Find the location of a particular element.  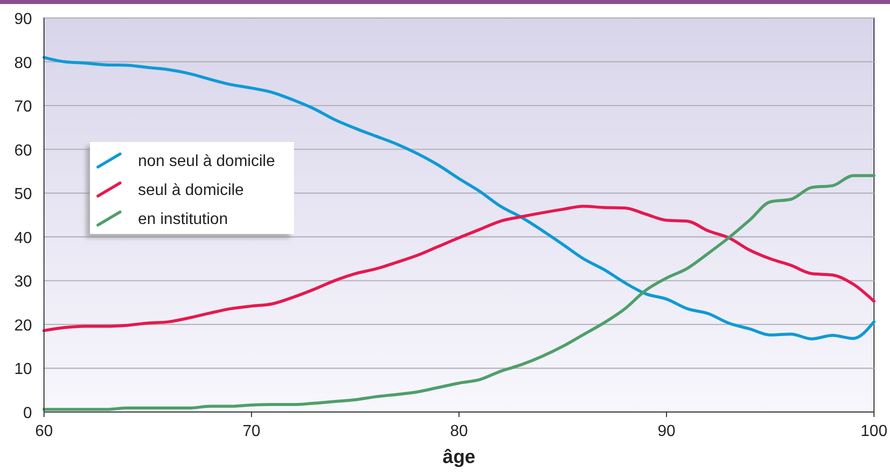

y-tick-label: 60 is located at coordinates (23, 151).